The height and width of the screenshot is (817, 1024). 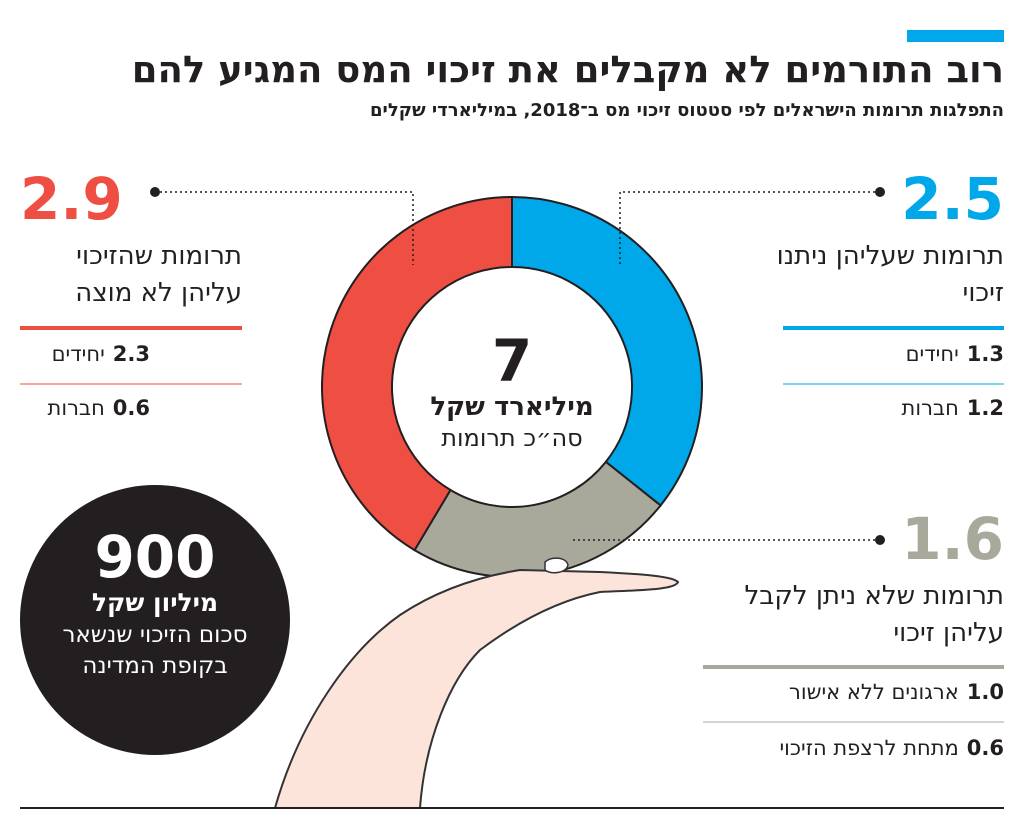 I want to click on hand, so click(x=476, y=688).